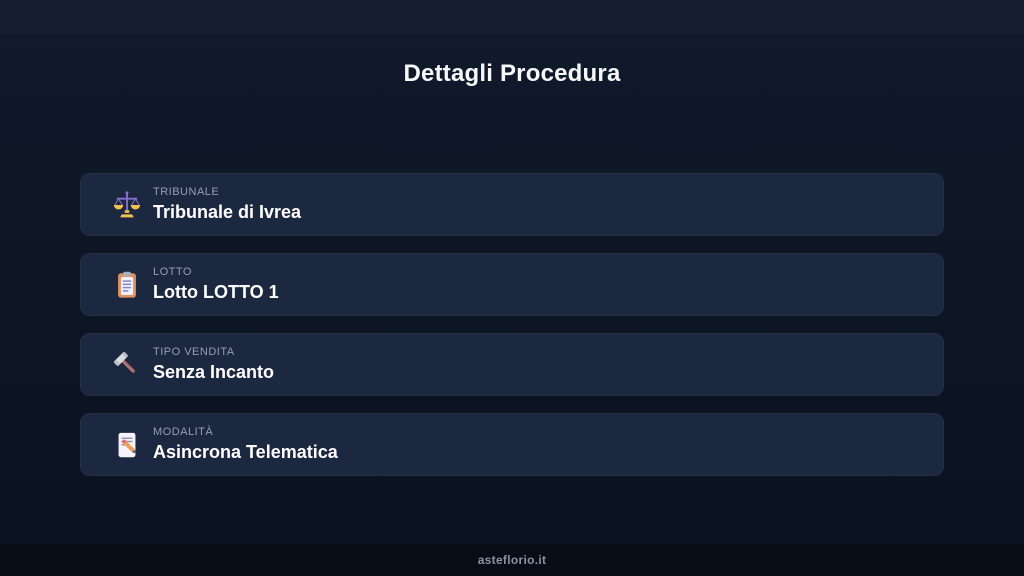  What do you see at coordinates (183, 432) in the screenshot?
I see `card-label: MODALITÀ` at bounding box center [183, 432].